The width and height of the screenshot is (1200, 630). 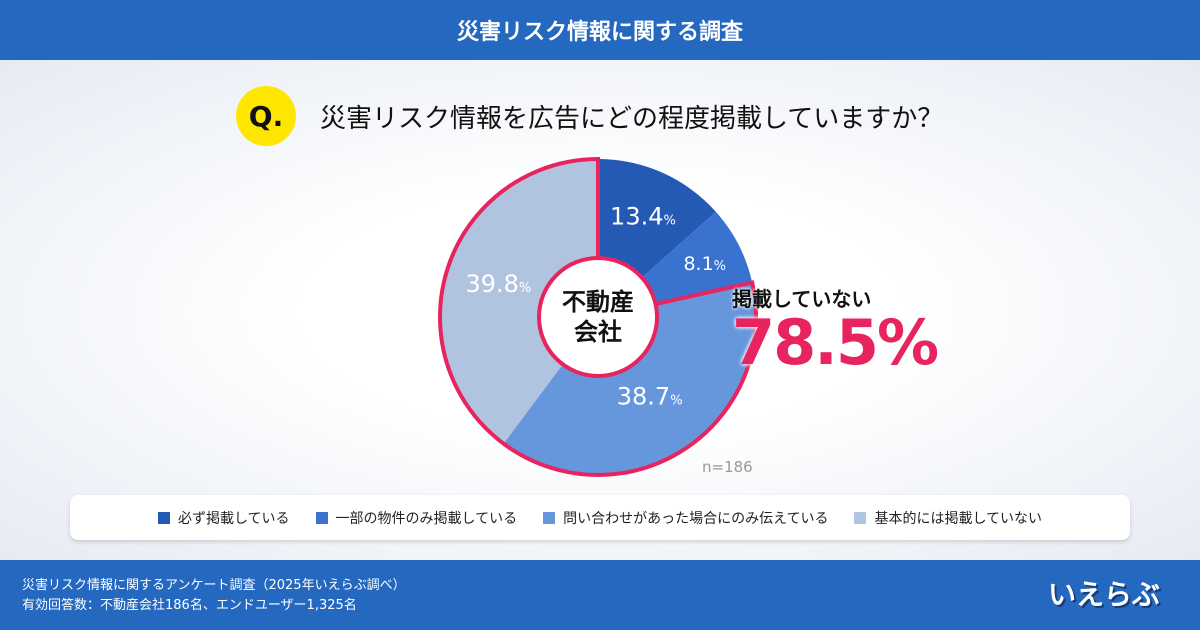 What do you see at coordinates (189, 605) in the screenshot?
I see `footer-line2: 有効回答数：不動産会社186名、エンドユーザー1,325名` at bounding box center [189, 605].